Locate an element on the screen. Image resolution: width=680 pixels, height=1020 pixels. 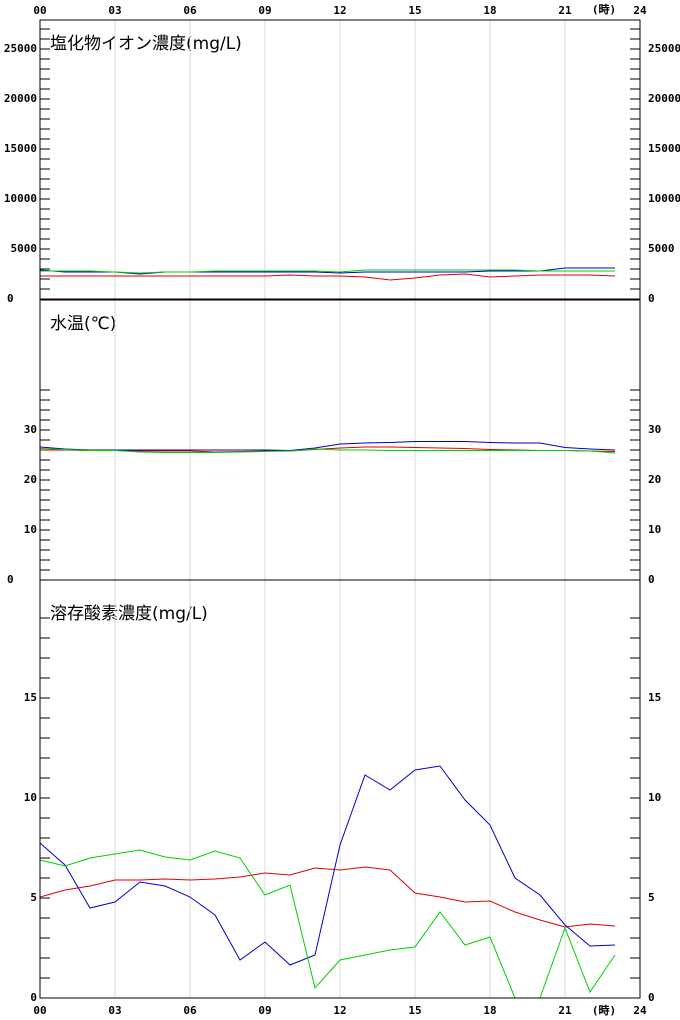
chart-title: 水温(℃) is located at coordinates (83, 324).